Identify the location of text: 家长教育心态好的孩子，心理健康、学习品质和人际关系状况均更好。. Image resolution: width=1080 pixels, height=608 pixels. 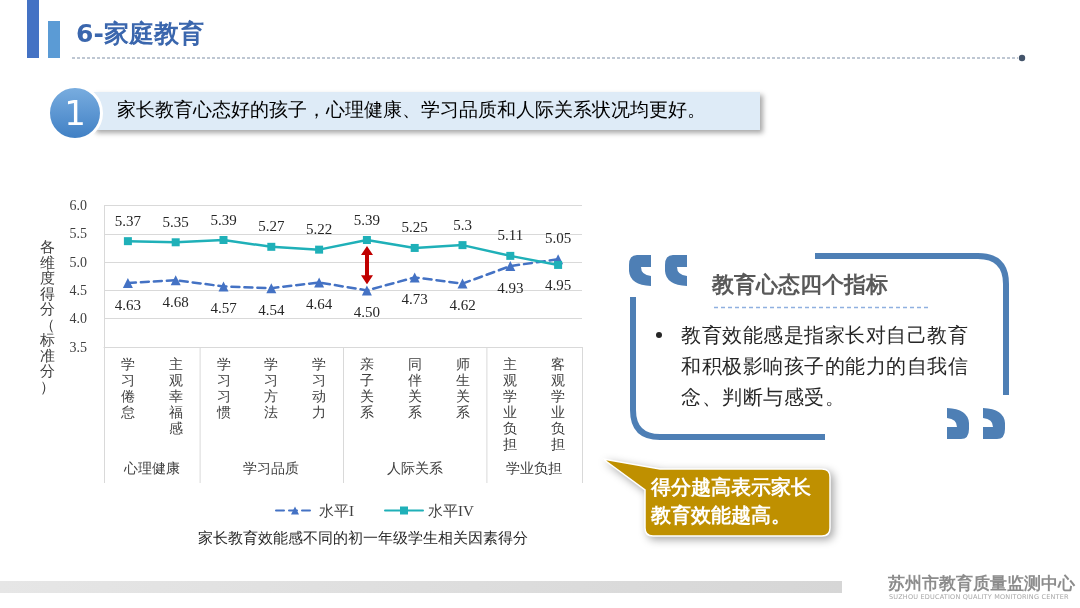
(411, 110).